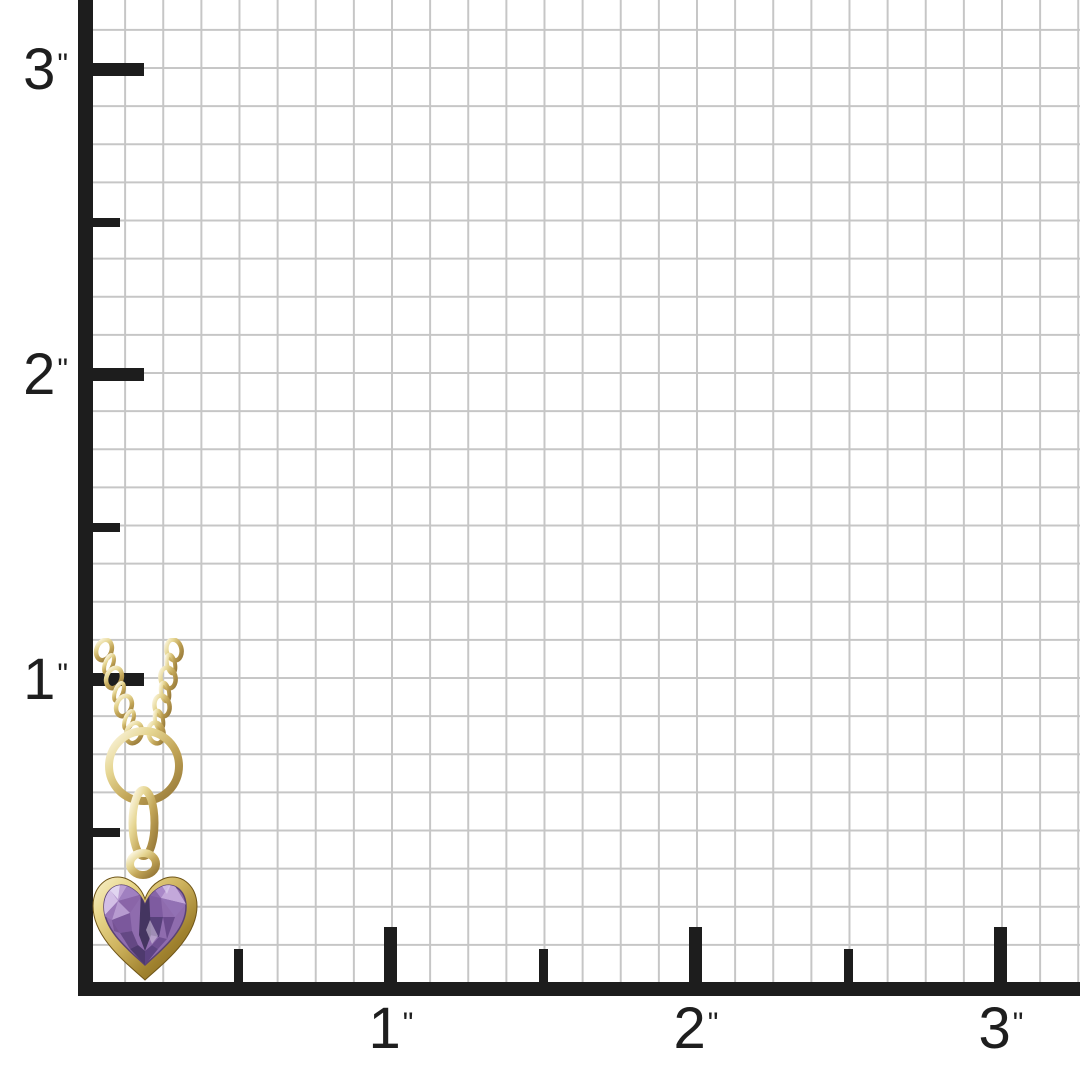  What do you see at coordinates (117, 374) in the screenshot?
I see `y-tick-major-2in` at bounding box center [117, 374].